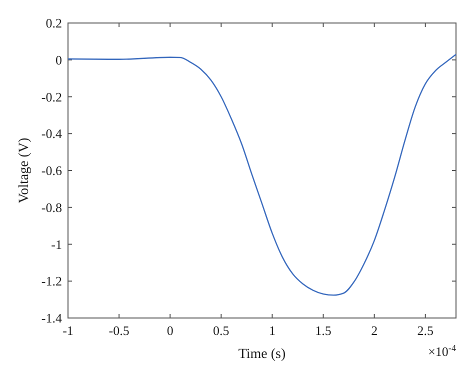  Describe the element at coordinates (221, 330) in the screenshot. I see `x-tick-label: 0.5` at that location.